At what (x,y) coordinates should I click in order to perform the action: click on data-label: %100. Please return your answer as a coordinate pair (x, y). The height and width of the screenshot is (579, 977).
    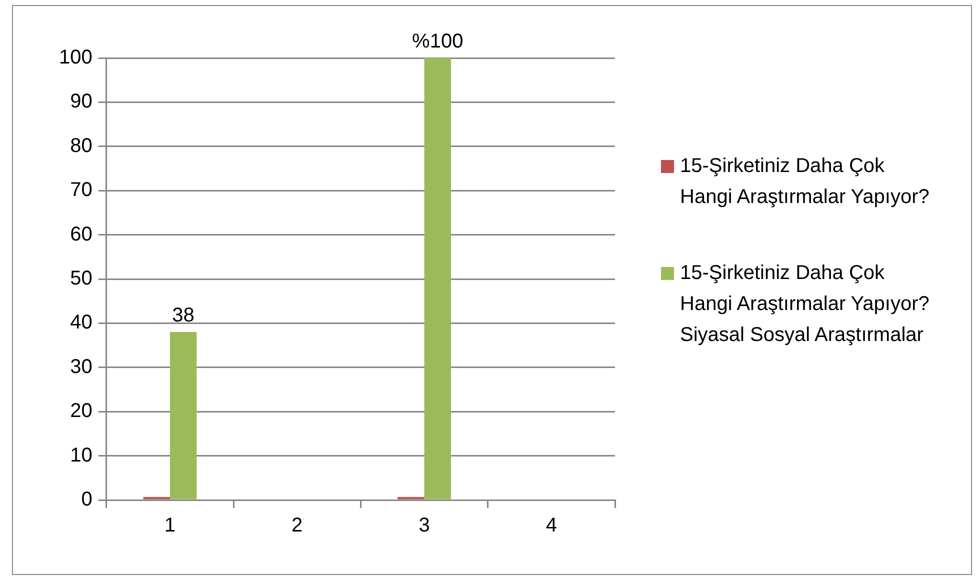
    Looking at the image, I should click on (438, 41).